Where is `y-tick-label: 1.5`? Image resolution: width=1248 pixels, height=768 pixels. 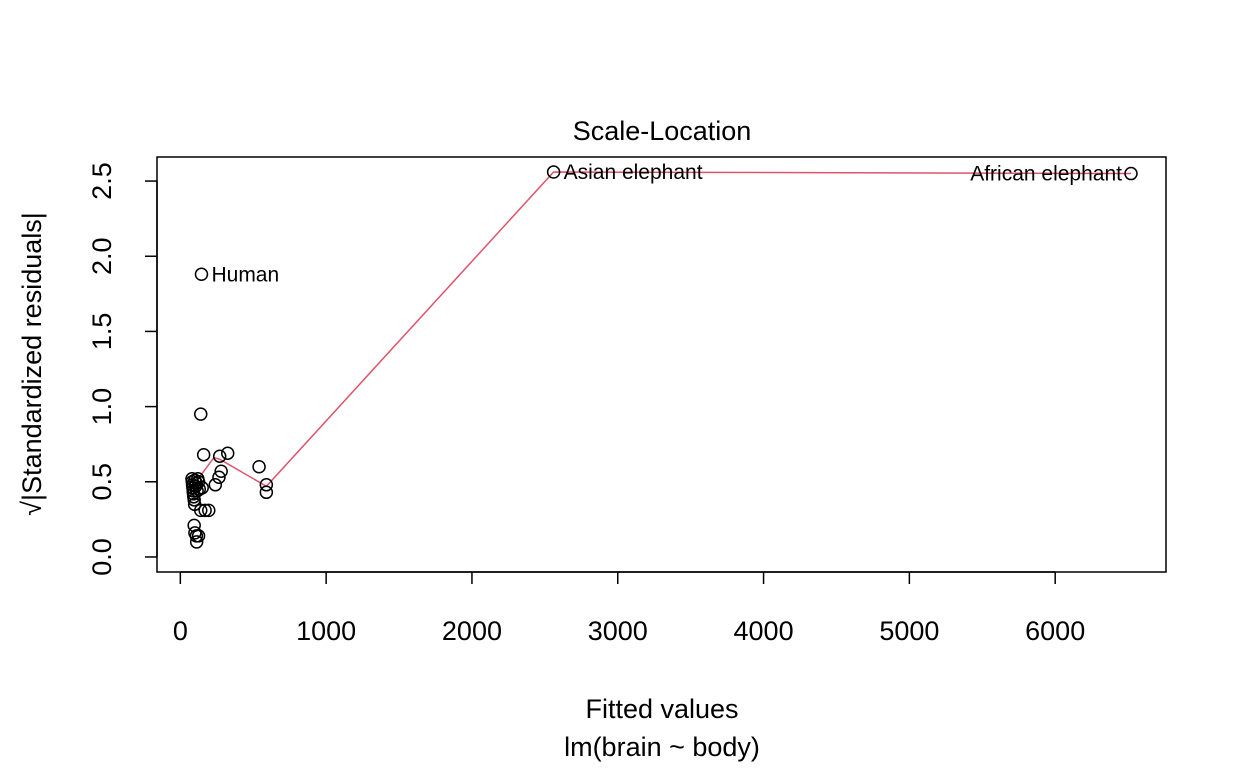 y-tick-label: 1.5 is located at coordinates (102, 332).